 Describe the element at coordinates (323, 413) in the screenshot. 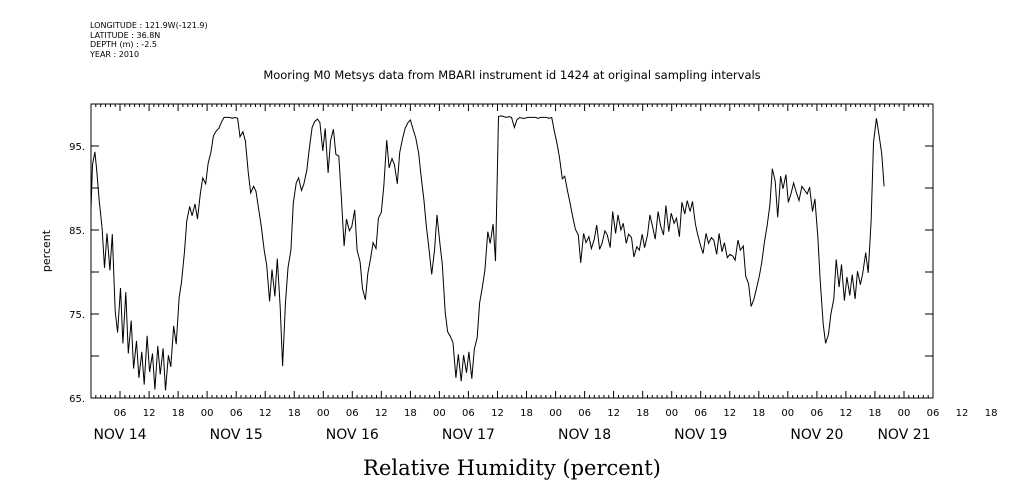

I see `x-tick-label-7: 00` at that location.